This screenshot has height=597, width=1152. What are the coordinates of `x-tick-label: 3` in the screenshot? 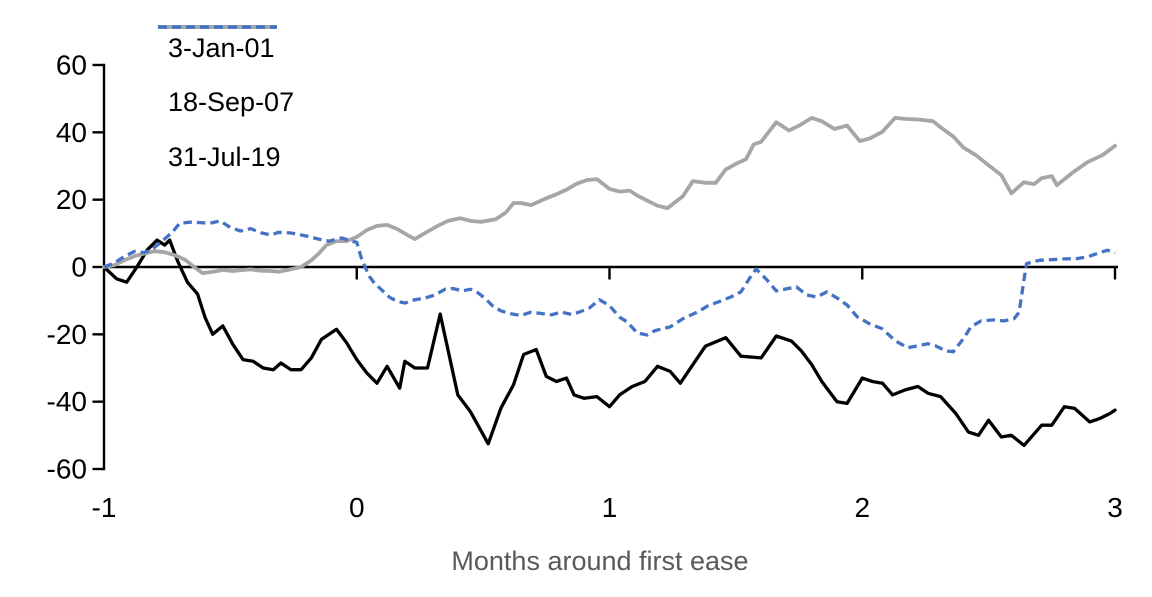 It's located at (1115, 507).